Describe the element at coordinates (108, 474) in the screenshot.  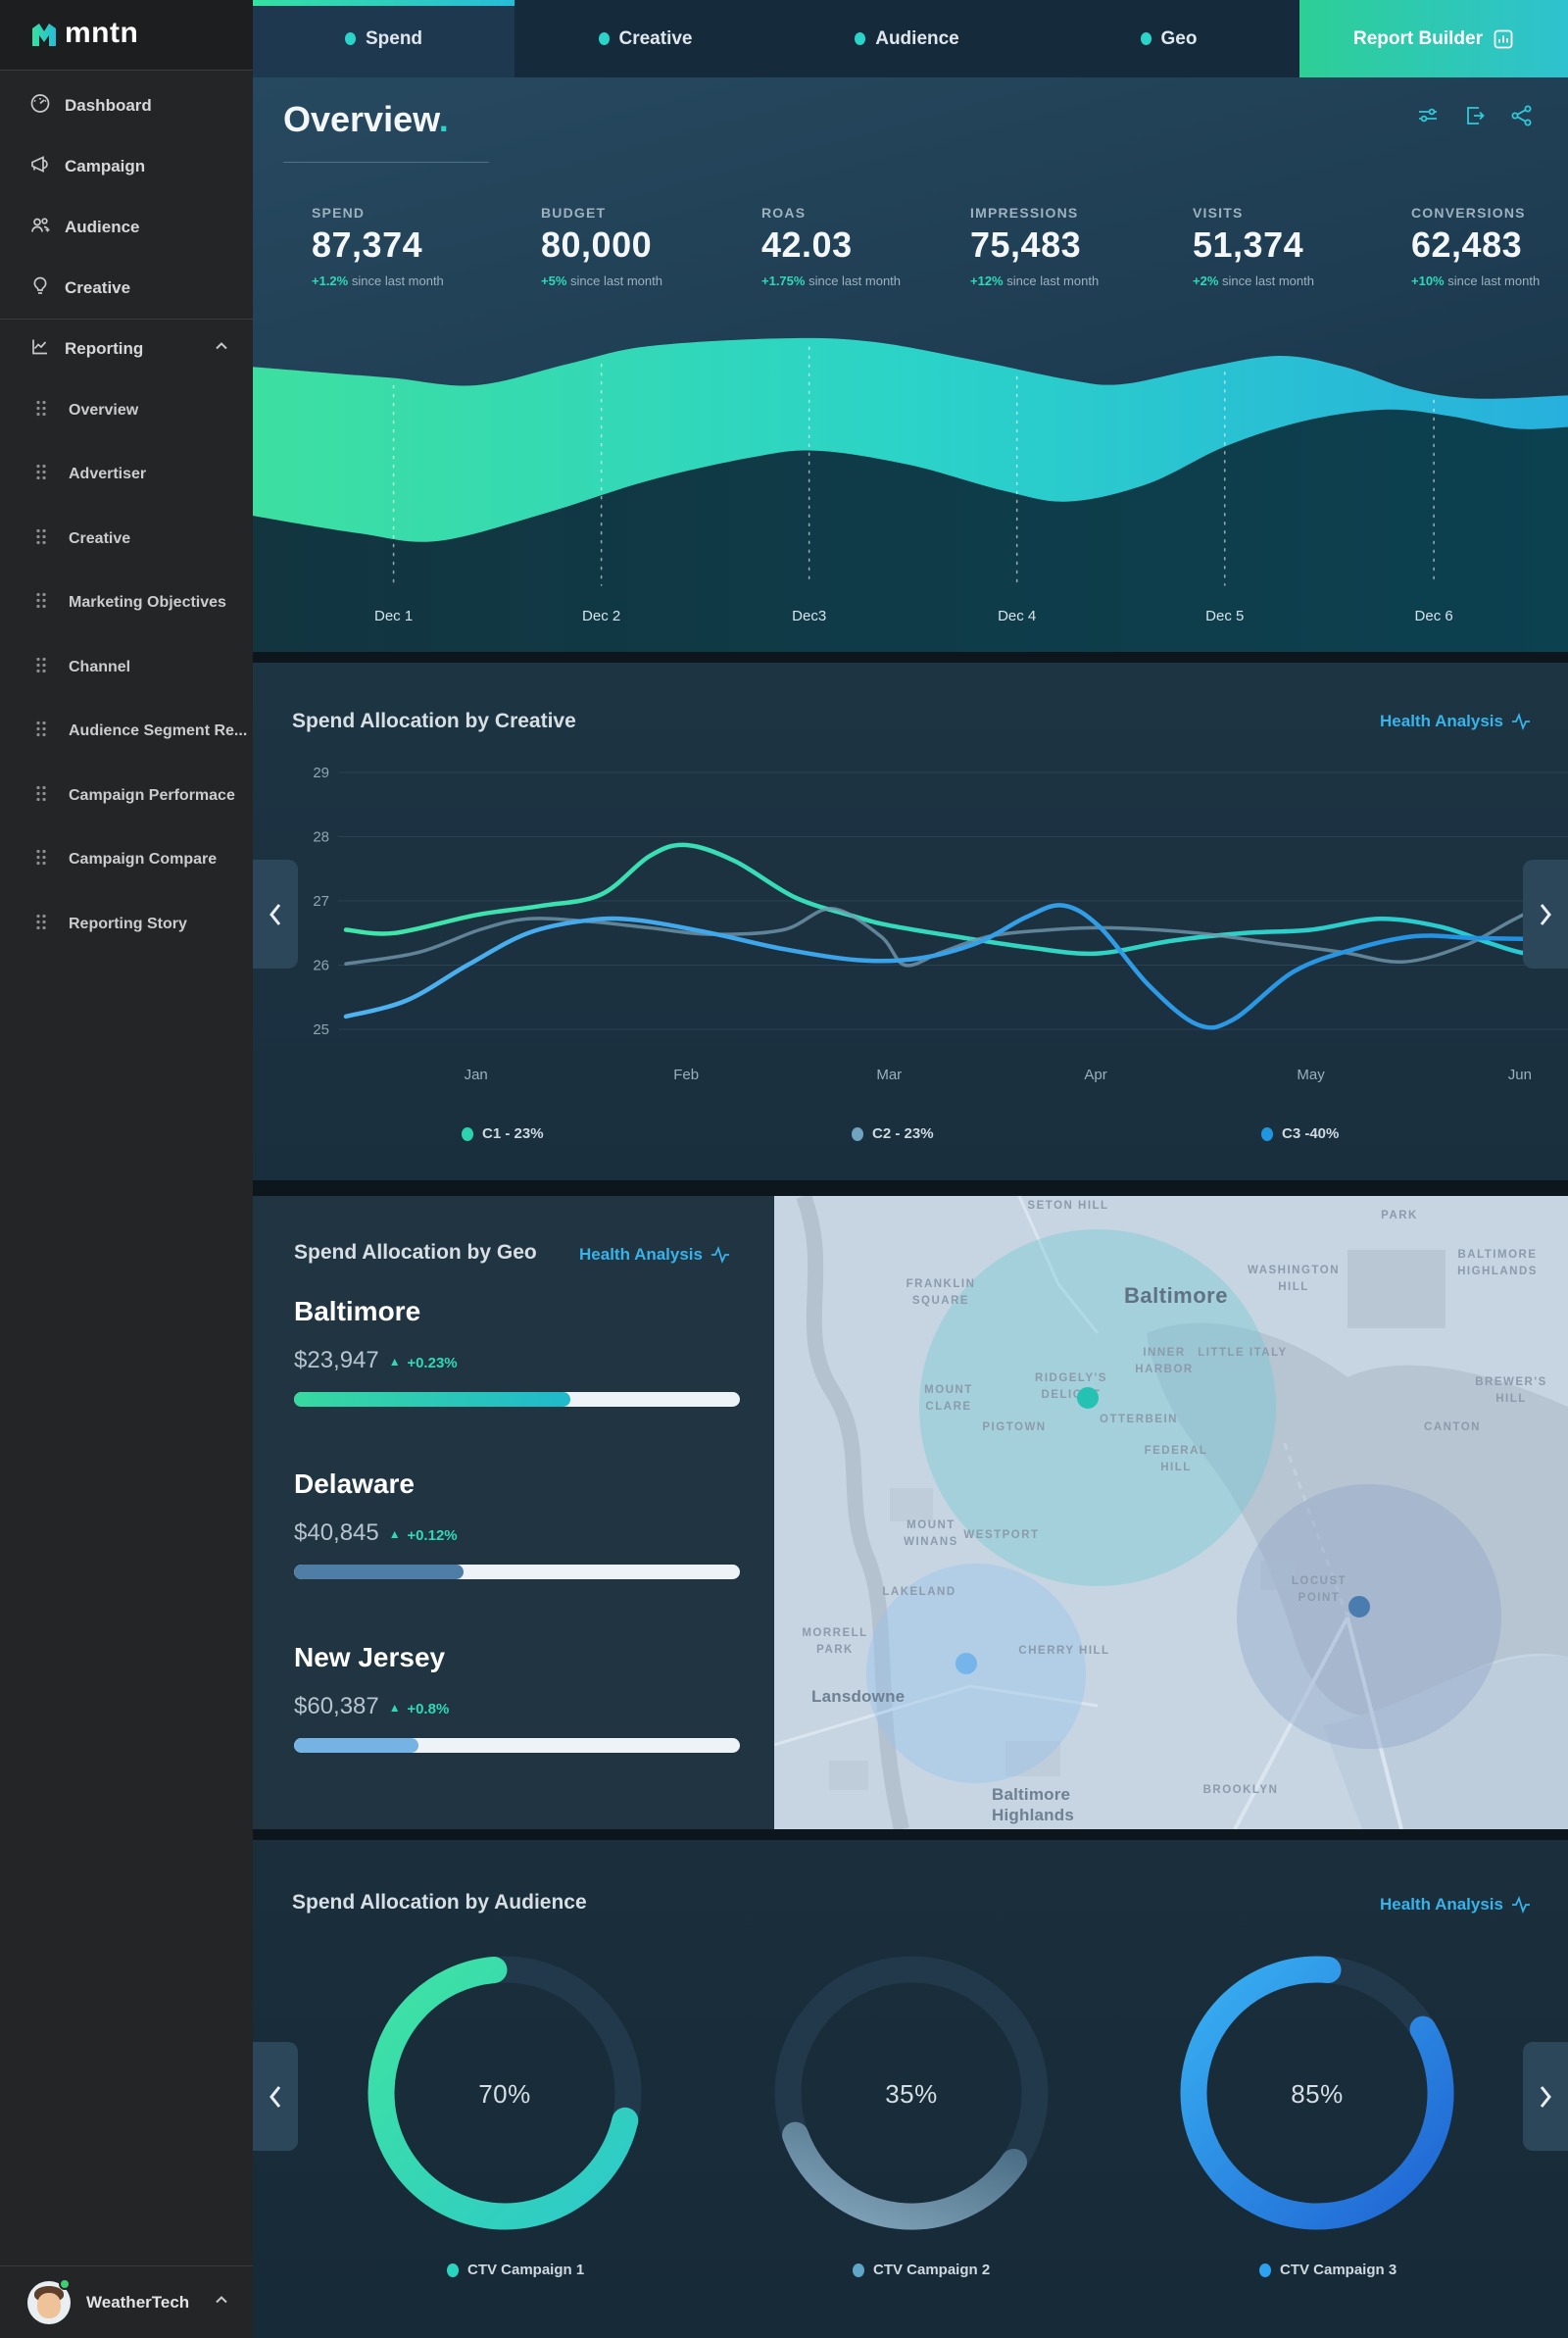
I see `sidebar-subitem-label: Advertiser` at that location.